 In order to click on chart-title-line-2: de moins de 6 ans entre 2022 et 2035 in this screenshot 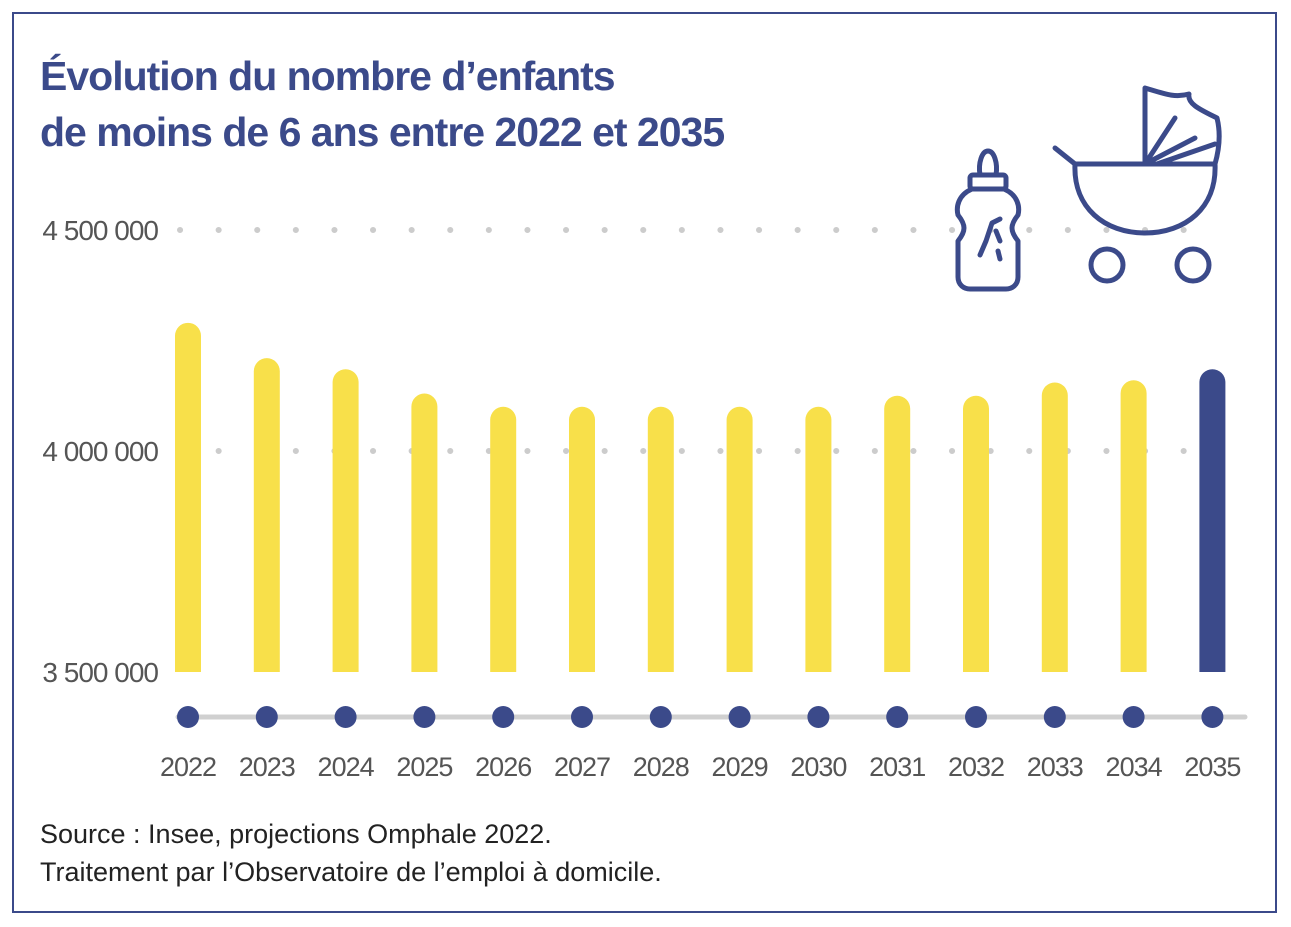, I will do `click(382, 132)`.